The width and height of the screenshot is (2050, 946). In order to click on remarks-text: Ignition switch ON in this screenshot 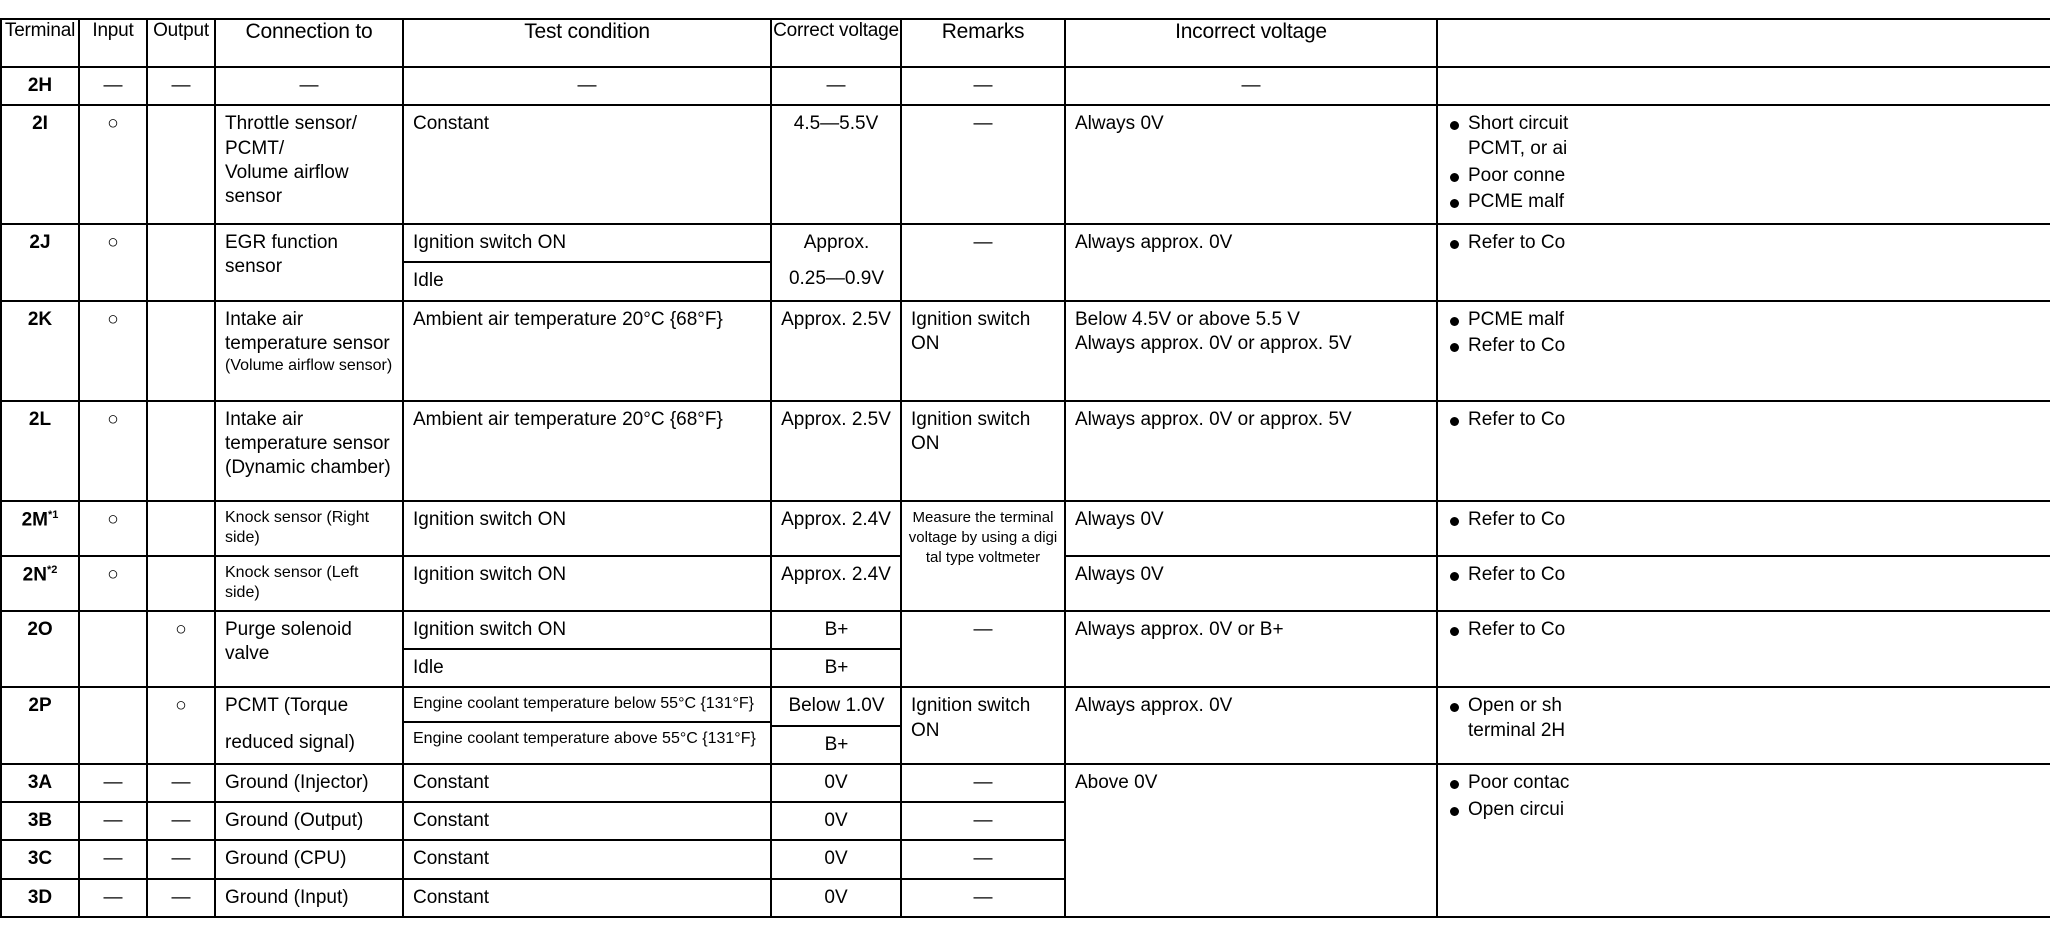, I will do `click(983, 432)`.